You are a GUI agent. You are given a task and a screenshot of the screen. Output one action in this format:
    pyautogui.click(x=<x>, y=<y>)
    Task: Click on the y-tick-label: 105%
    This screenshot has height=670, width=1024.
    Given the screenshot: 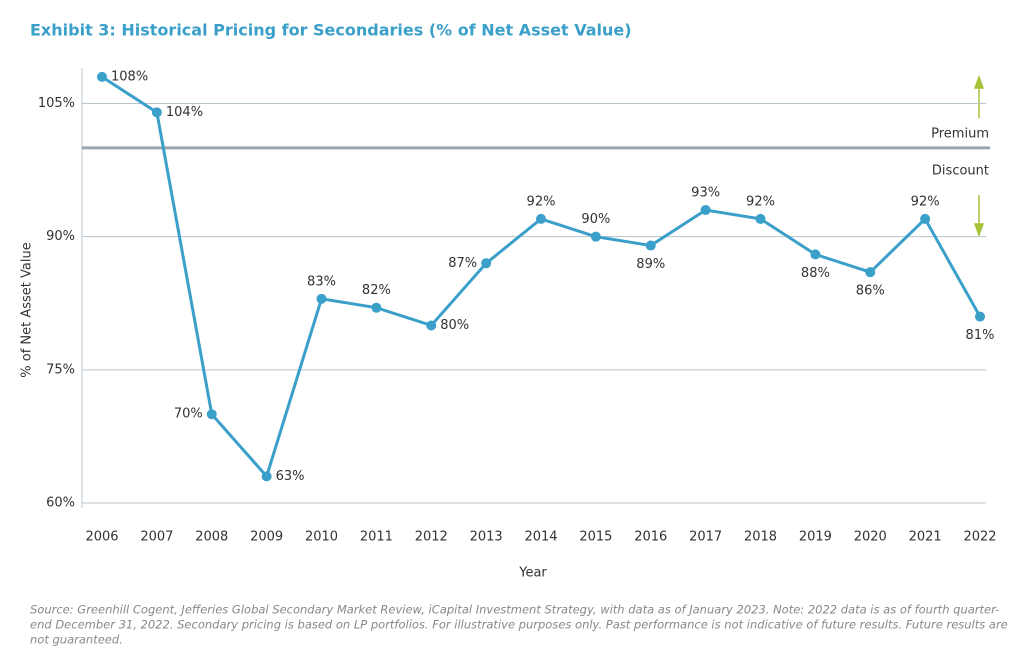 What is the action you would take?
    pyautogui.click(x=56, y=103)
    